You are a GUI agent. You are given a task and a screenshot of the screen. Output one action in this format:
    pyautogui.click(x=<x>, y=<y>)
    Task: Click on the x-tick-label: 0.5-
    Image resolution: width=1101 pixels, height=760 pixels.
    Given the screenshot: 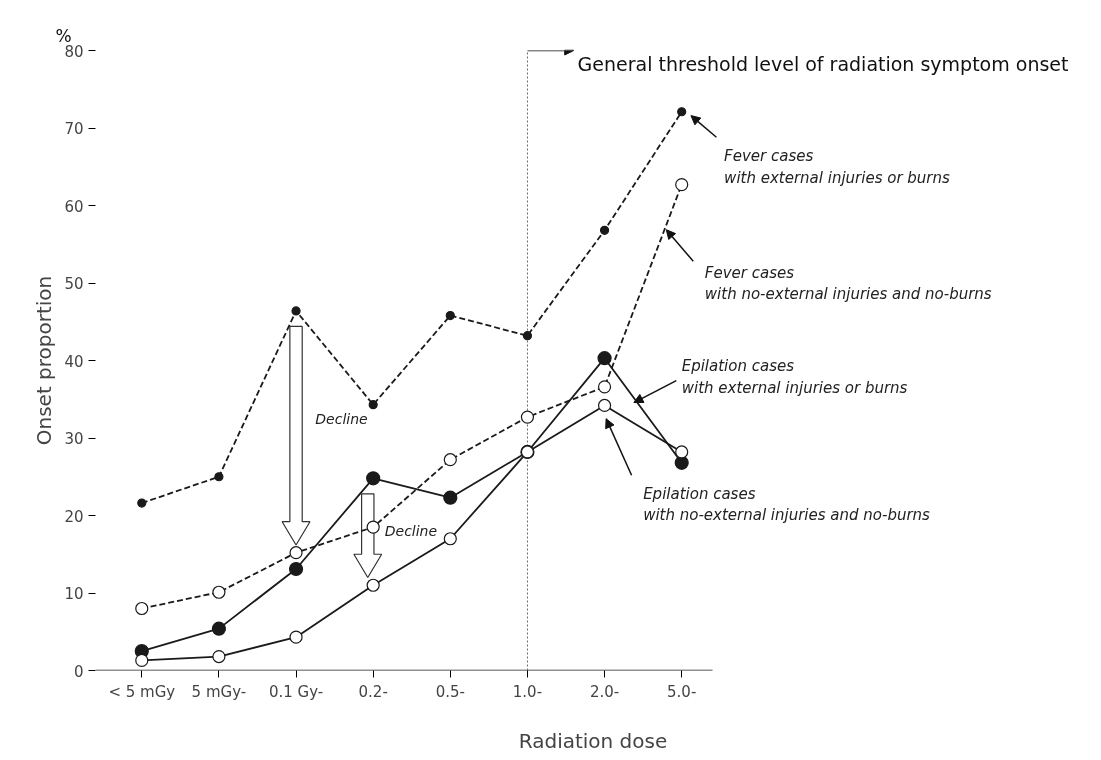 What is the action you would take?
    pyautogui.click(x=450, y=691)
    